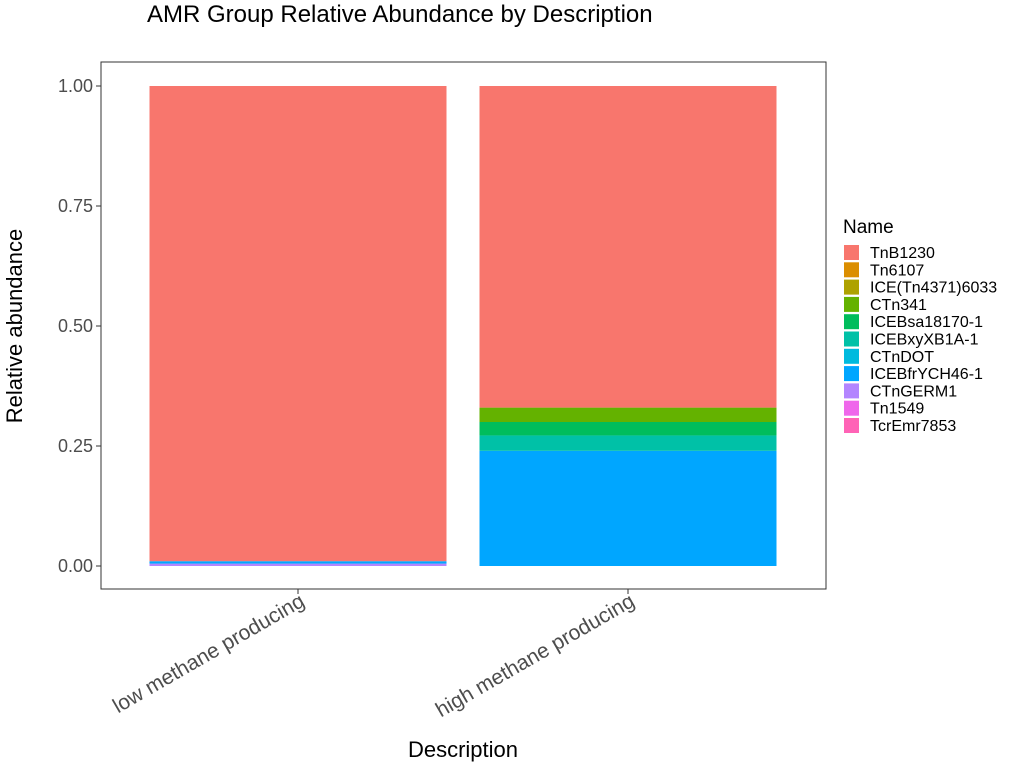 The image size is (1024, 768). Describe the element at coordinates (898, 305) in the screenshot. I see `legend-label: CTn341` at that location.